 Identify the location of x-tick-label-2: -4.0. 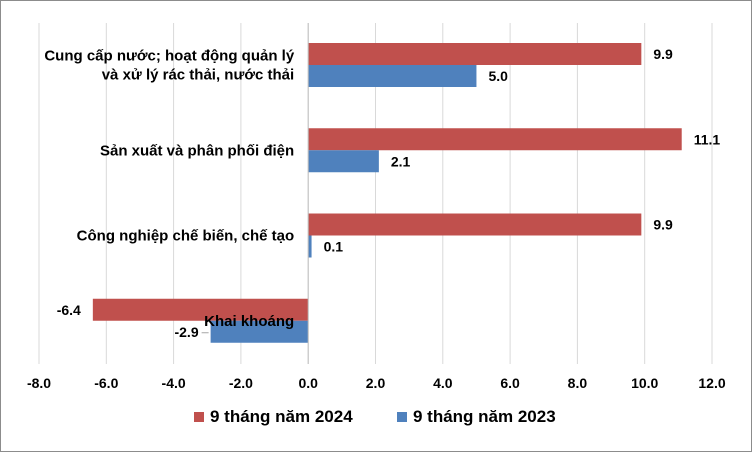
(174, 383).